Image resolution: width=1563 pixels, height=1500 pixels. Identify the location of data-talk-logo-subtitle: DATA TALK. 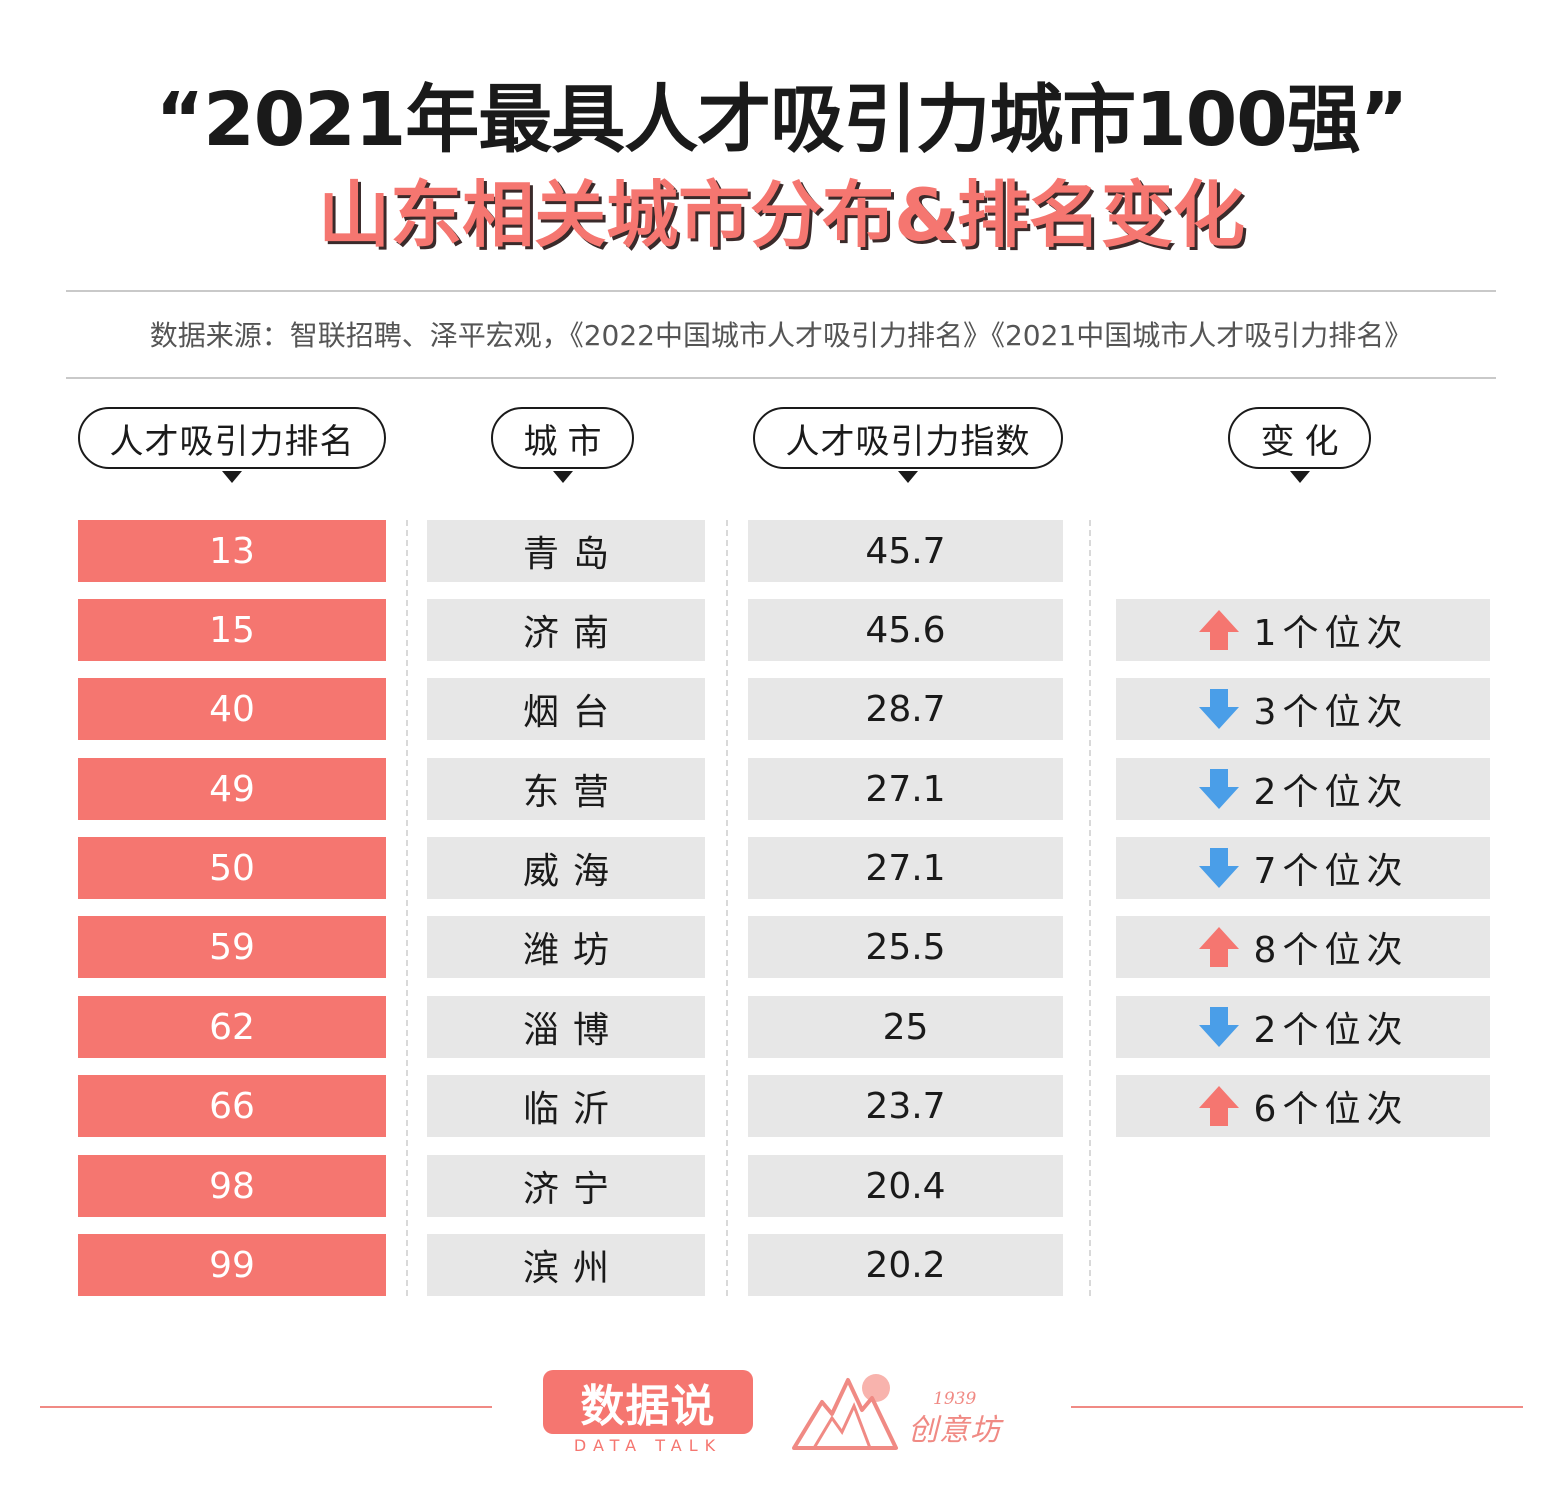
(648, 1445).